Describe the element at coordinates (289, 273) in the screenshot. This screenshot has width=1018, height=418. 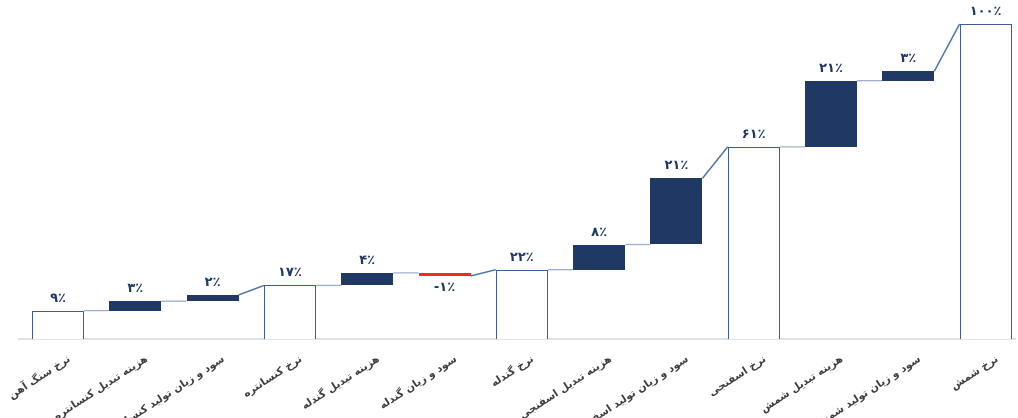
I see `bar-value-label: ۱۷٪` at that location.